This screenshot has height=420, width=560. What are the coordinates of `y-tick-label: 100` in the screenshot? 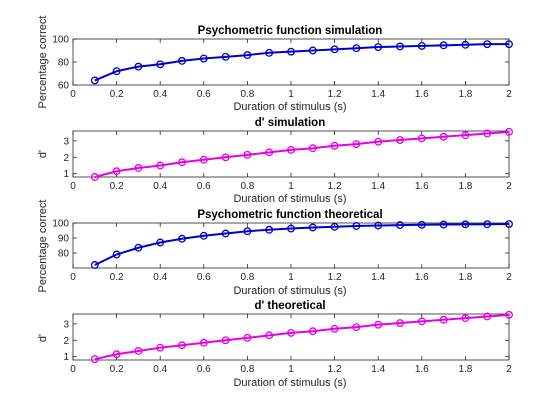 It's located at (60, 224).